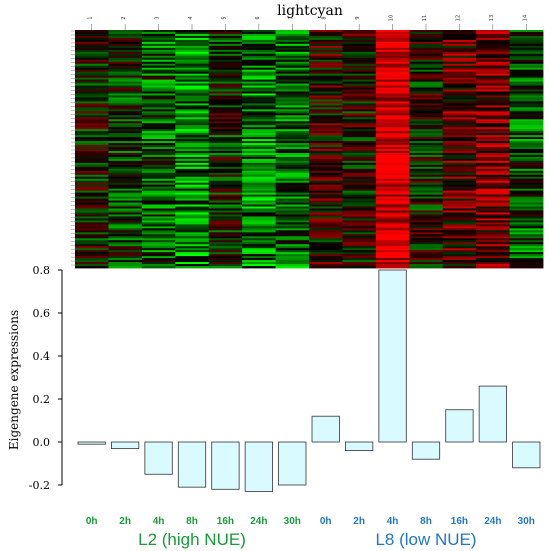 This screenshot has width=550, height=551. Describe the element at coordinates (192, 521) in the screenshot. I see `x-tick-label: 8h` at that location.